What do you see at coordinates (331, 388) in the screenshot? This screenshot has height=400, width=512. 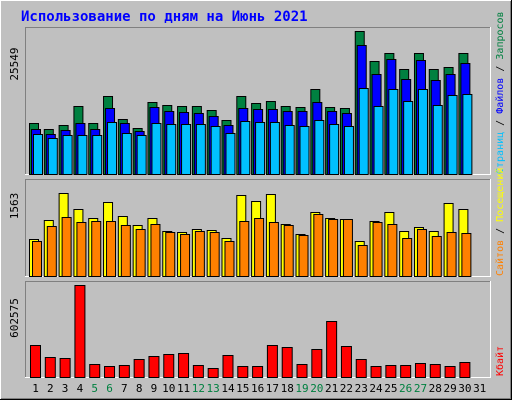 I see `day-label: 21` at bounding box center [331, 388].